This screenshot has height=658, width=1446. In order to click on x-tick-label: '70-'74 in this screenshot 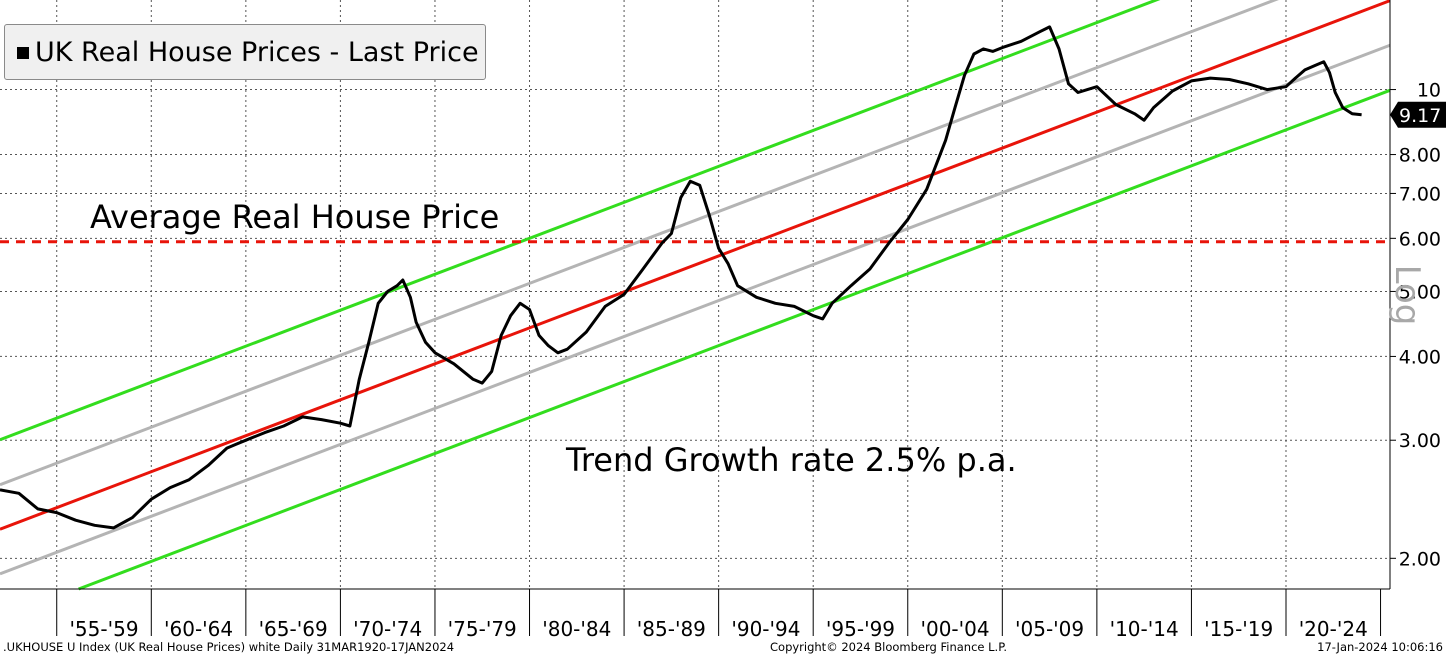, I will do `click(387, 629)`.